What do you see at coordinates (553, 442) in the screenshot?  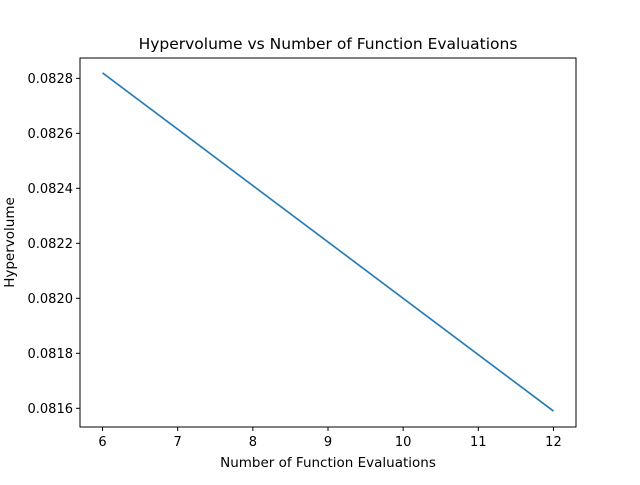 I see `x-tick-label: 12` at bounding box center [553, 442].